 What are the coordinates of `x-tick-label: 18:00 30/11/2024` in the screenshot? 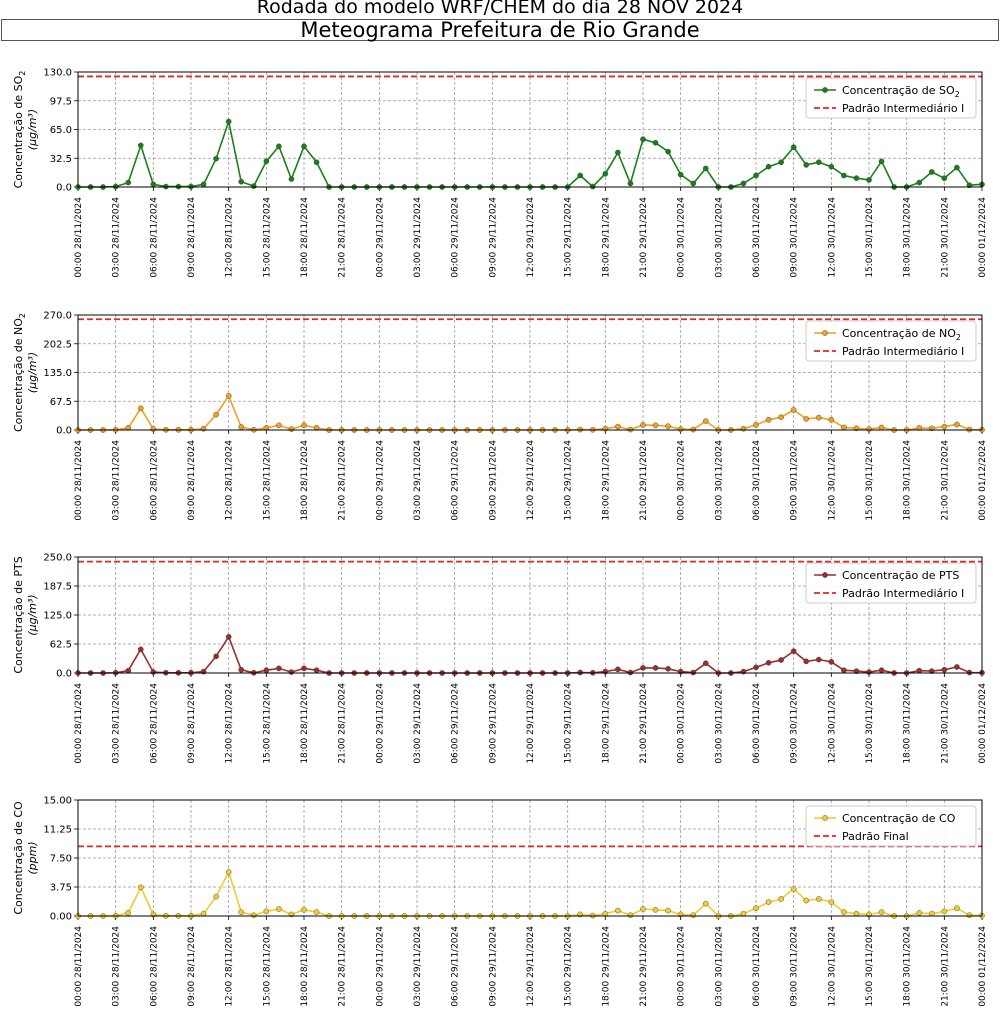 It's located at (908, 723).